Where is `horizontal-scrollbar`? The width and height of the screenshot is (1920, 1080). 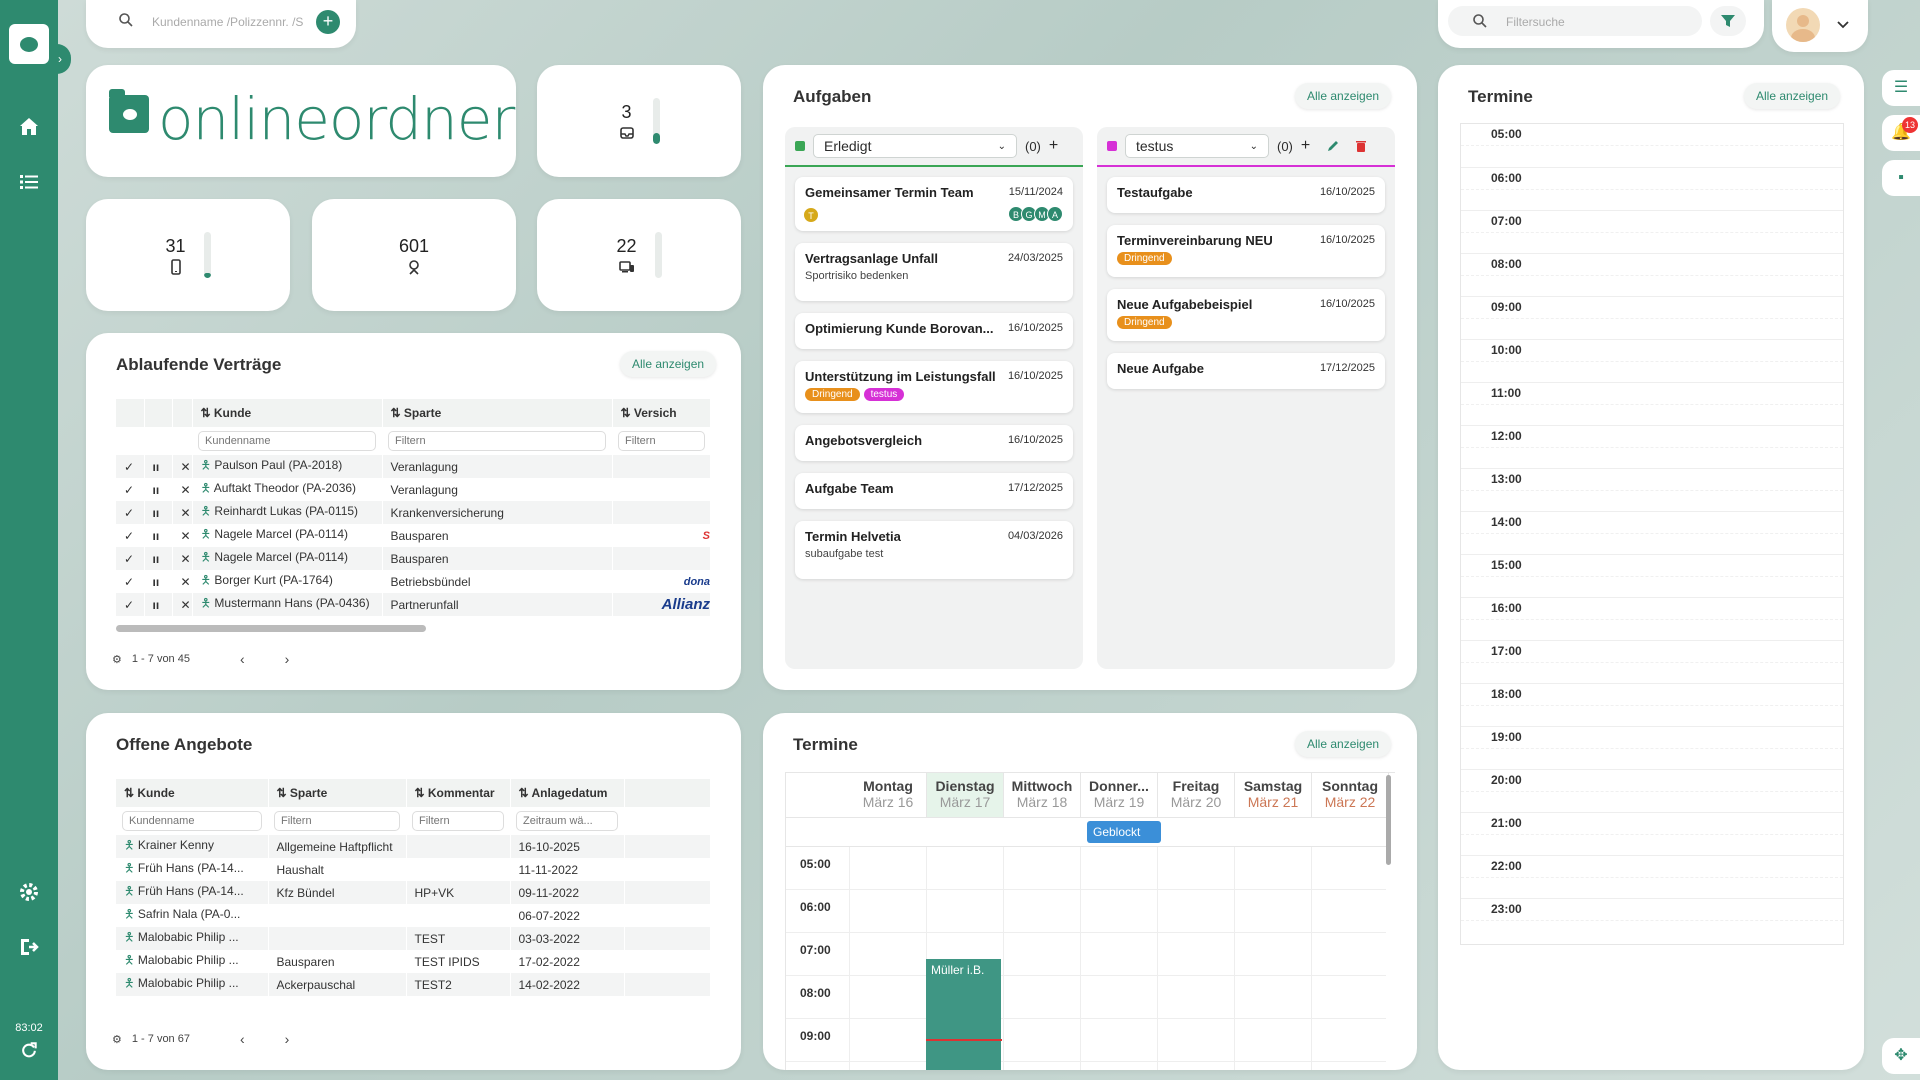 horizontal-scrollbar is located at coordinates (271, 628).